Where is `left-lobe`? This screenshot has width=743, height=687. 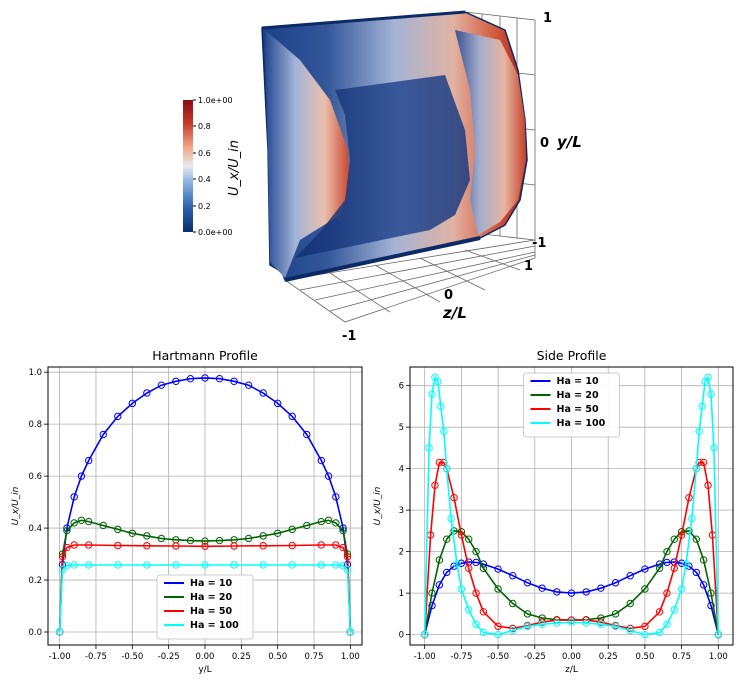
left-lobe is located at coordinates (307, 154).